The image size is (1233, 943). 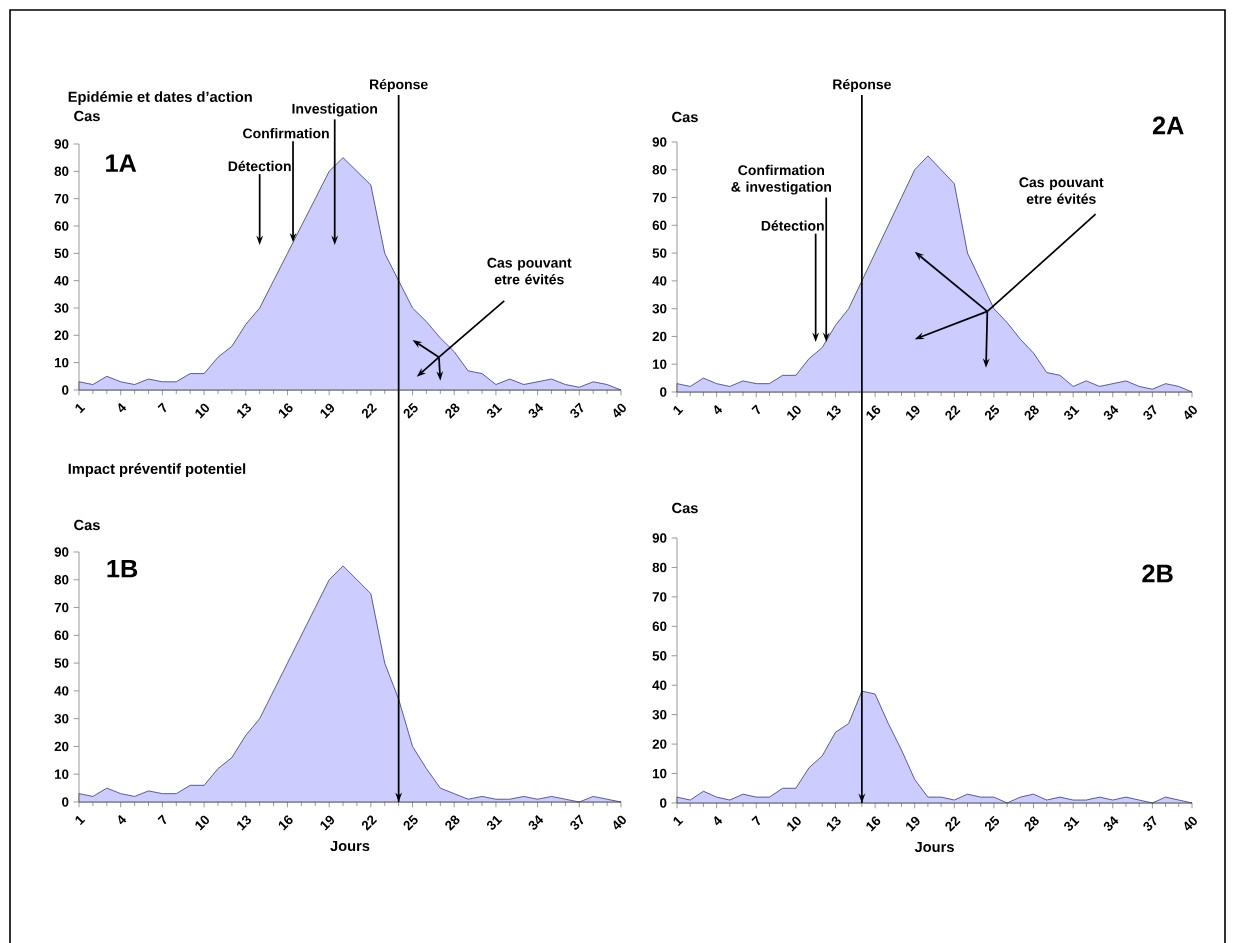 What do you see at coordinates (160, 98) in the screenshot?
I see `chart-title: Epidémie et dates d’action` at bounding box center [160, 98].